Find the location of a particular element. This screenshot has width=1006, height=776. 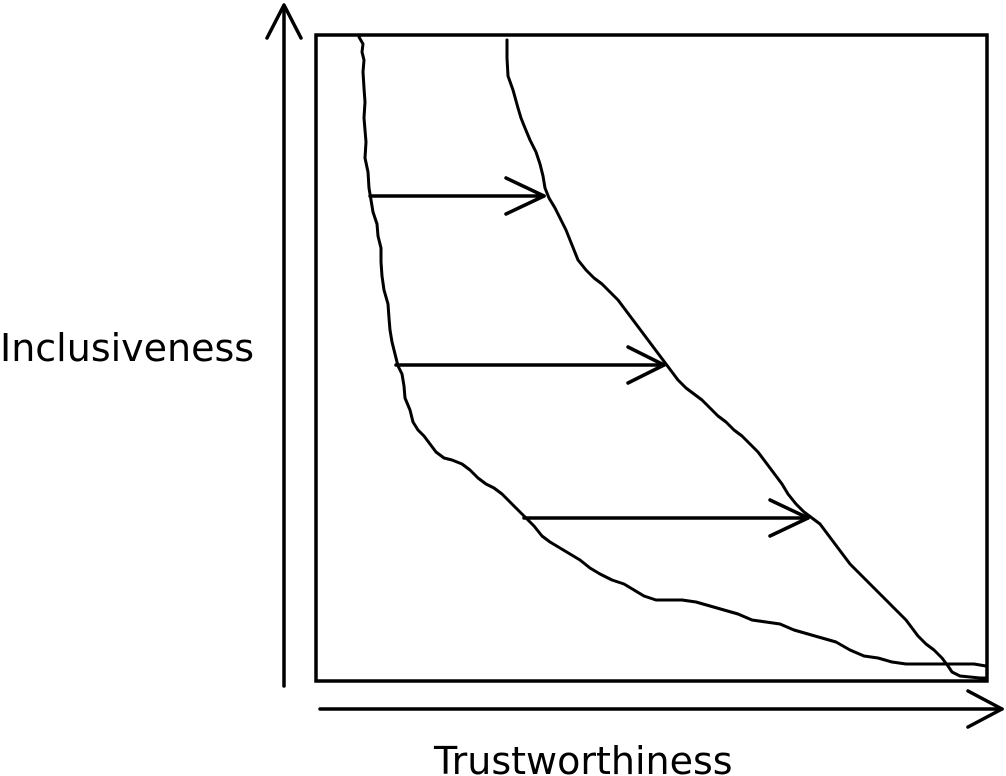

shift-arrow-top is located at coordinates (457, 196).